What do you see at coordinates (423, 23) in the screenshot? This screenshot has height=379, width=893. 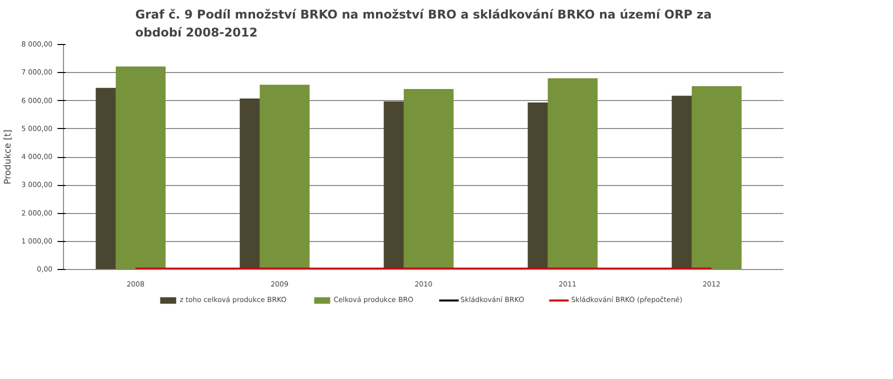 I see `chart-title: Graf č. 9 Podíl množství BRKO na množství BRO a skládkování BRKO na území ORP za období 2008-2012` at bounding box center [423, 23].